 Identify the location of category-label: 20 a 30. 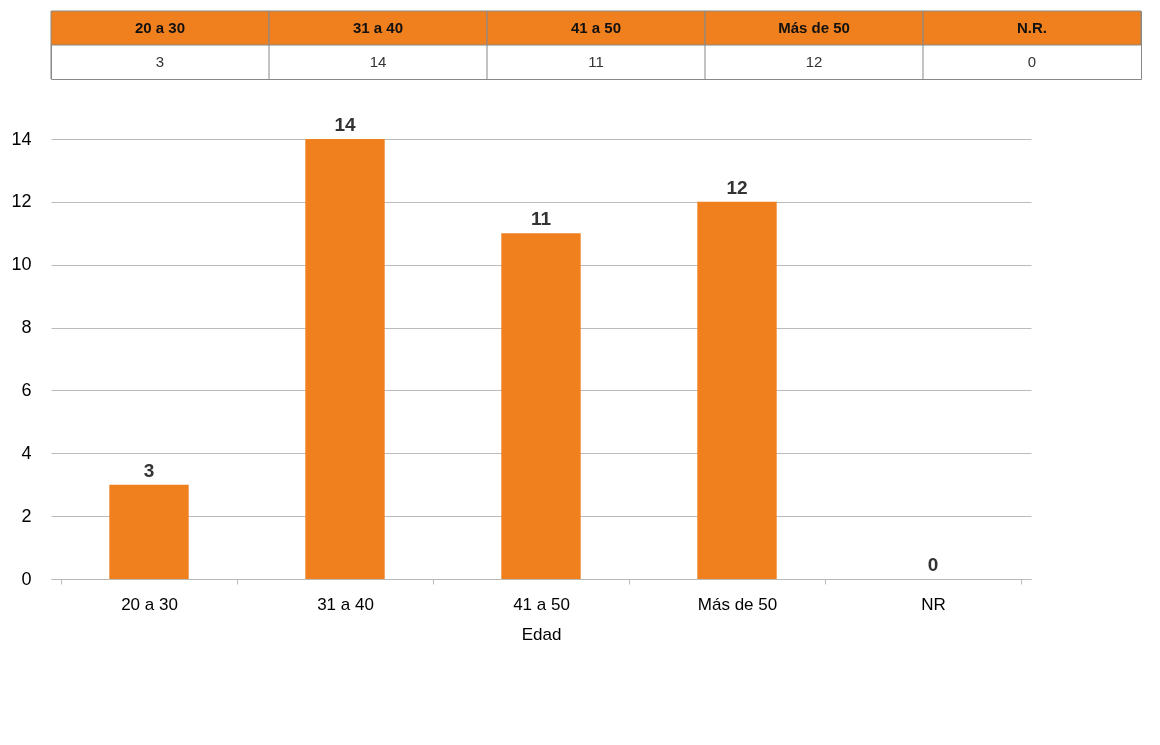
(160, 27).